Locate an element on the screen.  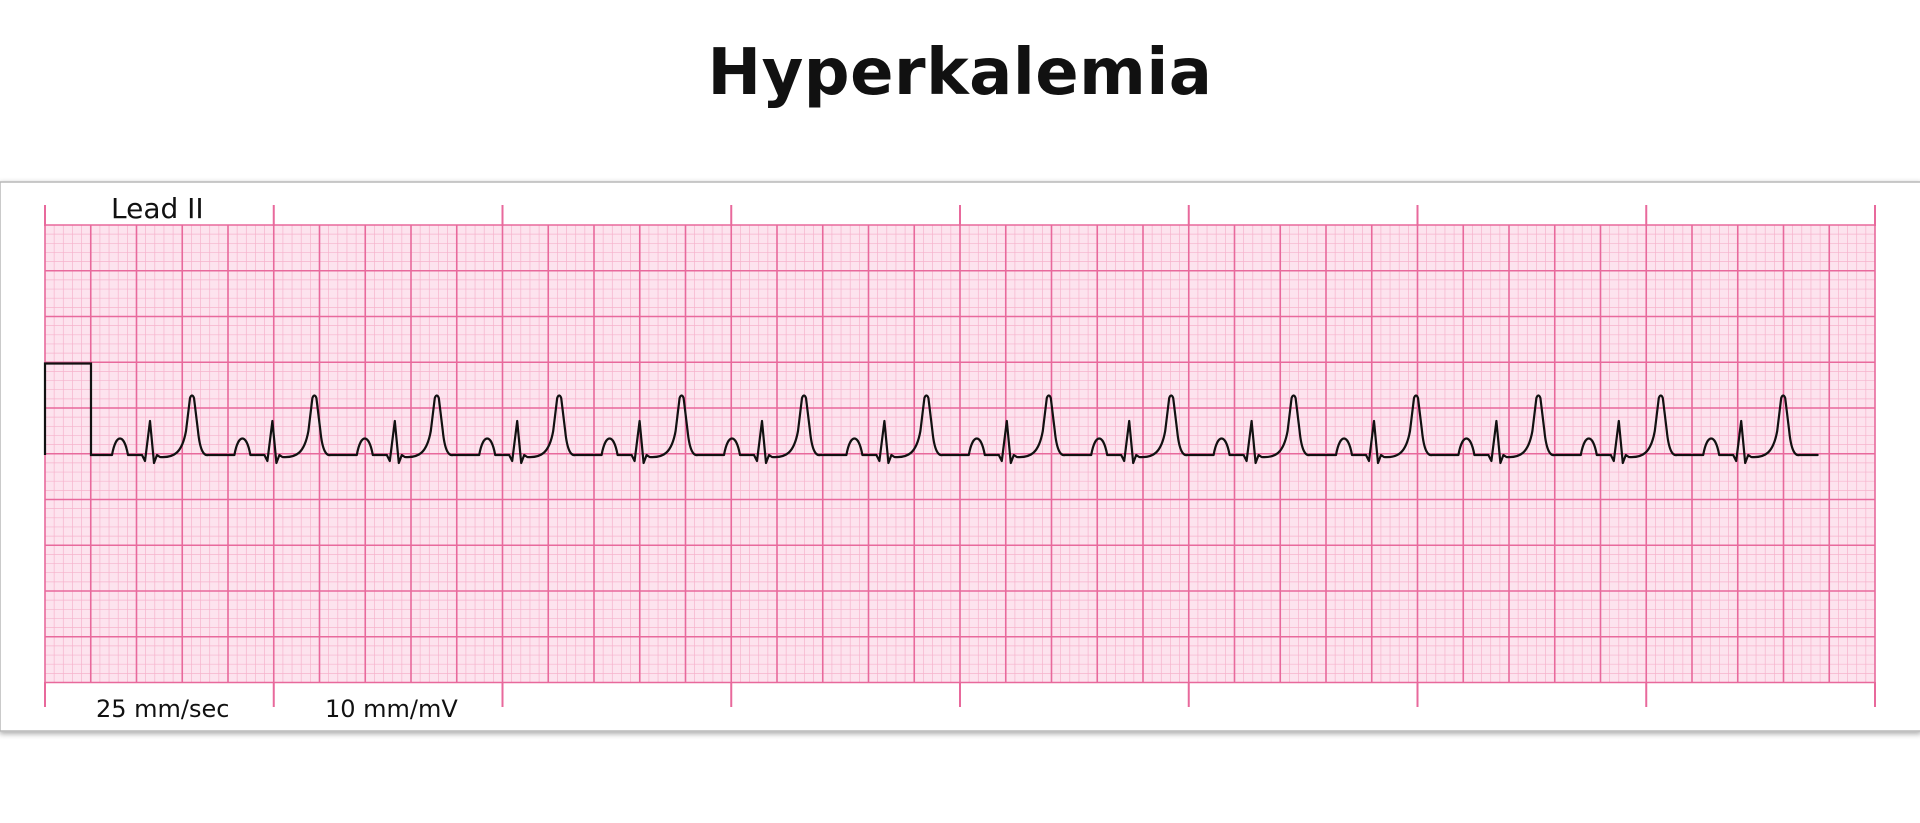
calibration-pulse is located at coordinates (73, 409).